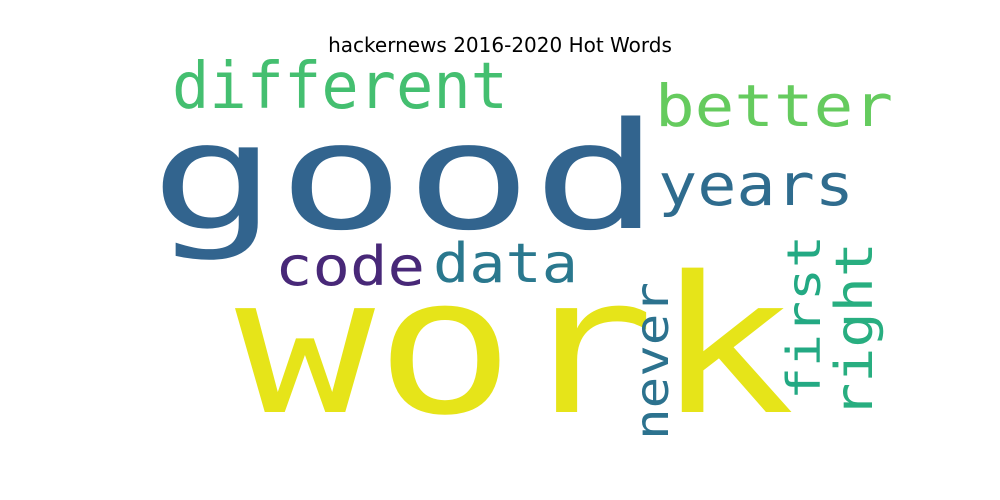 The height and width of the screenshot is (500, 1000). What do you see at coordinates (774, 106) in the screenshot?
I see `word-better: better` at bounding box center [774, 106].